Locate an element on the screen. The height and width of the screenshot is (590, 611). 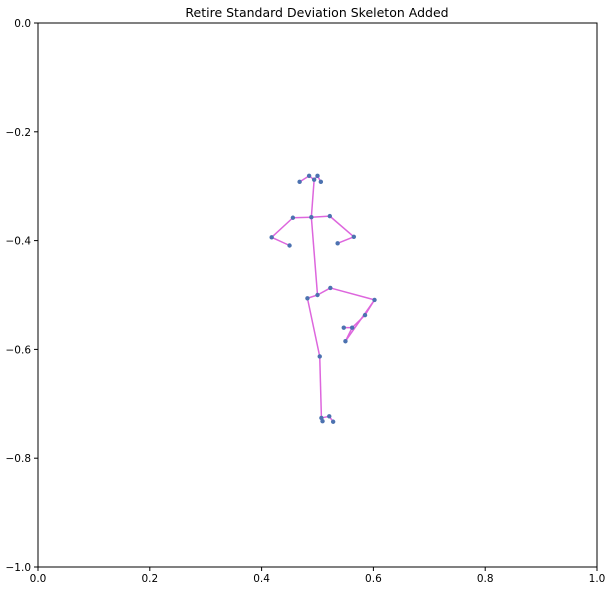
x-tick-label: 1.0 is located at coordinates (597, 579).